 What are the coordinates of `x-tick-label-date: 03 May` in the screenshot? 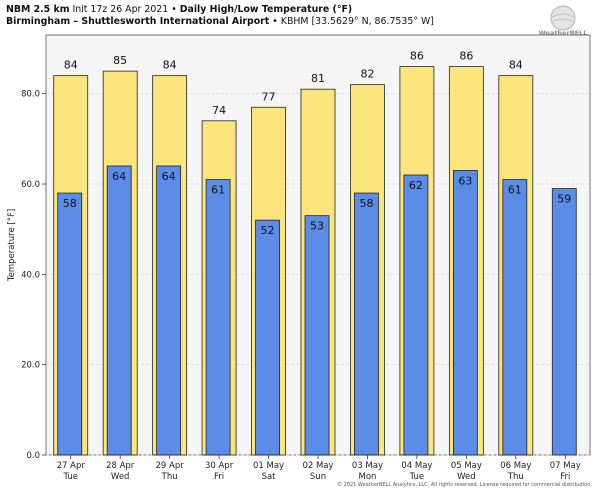 It's located at (367, 466).